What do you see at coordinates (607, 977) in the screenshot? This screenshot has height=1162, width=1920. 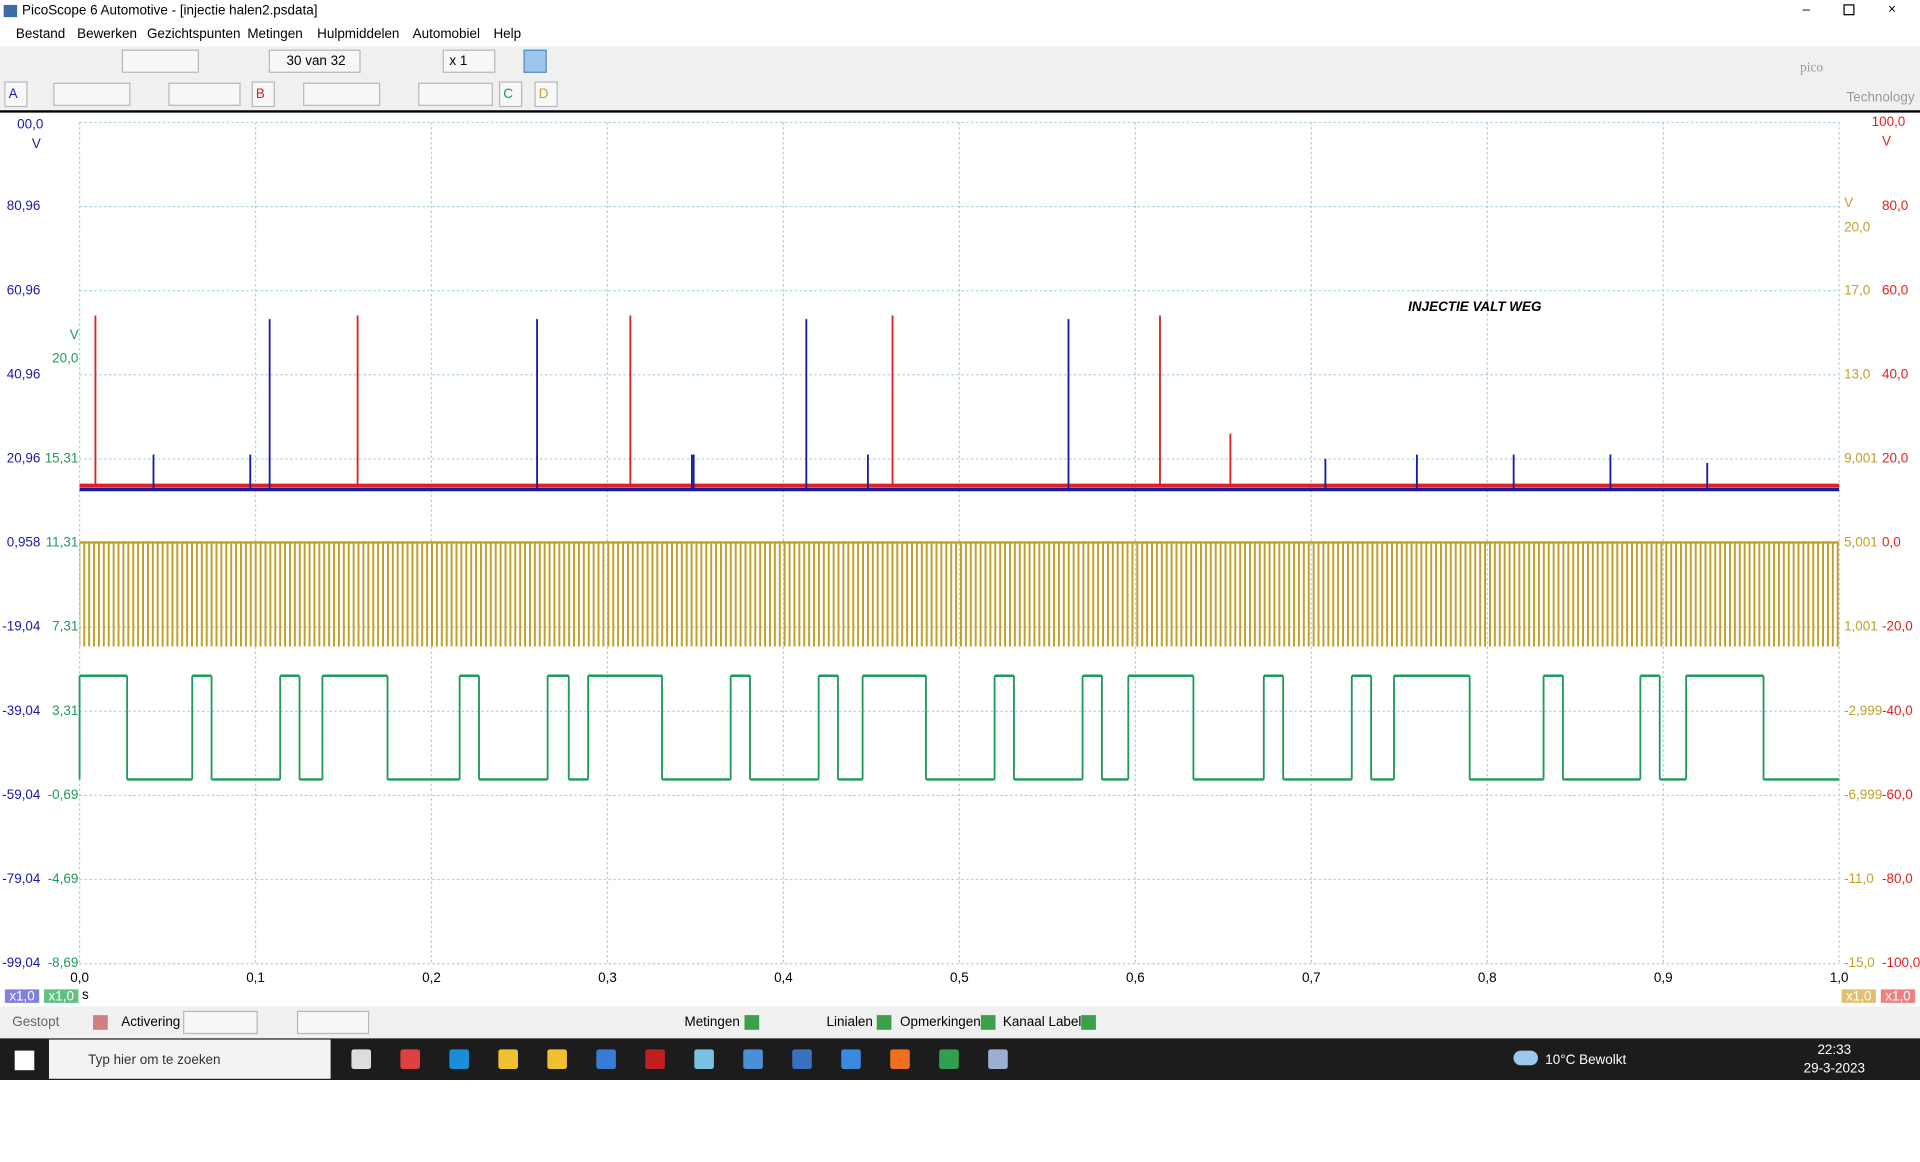 I see `x-tick-label: 0,3` at bounding box center [607, 977].